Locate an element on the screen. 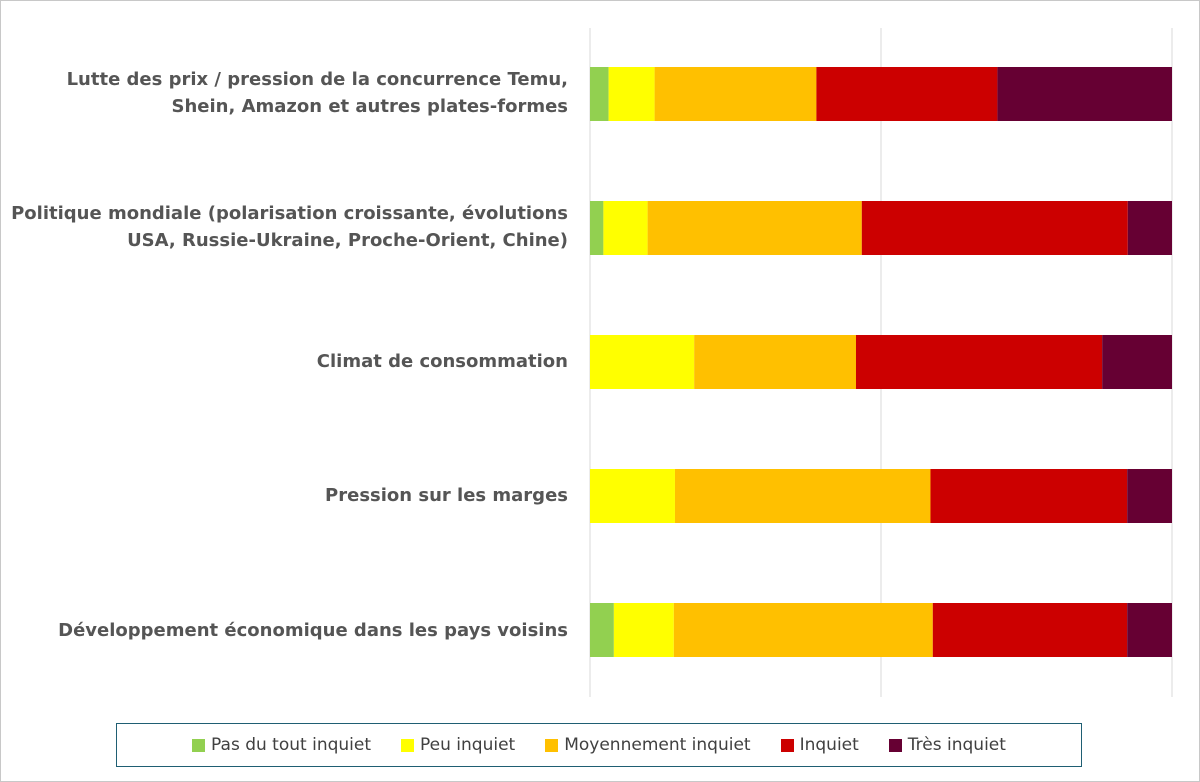  legend-item: Très inquiet is located at coordinates (947, 745).